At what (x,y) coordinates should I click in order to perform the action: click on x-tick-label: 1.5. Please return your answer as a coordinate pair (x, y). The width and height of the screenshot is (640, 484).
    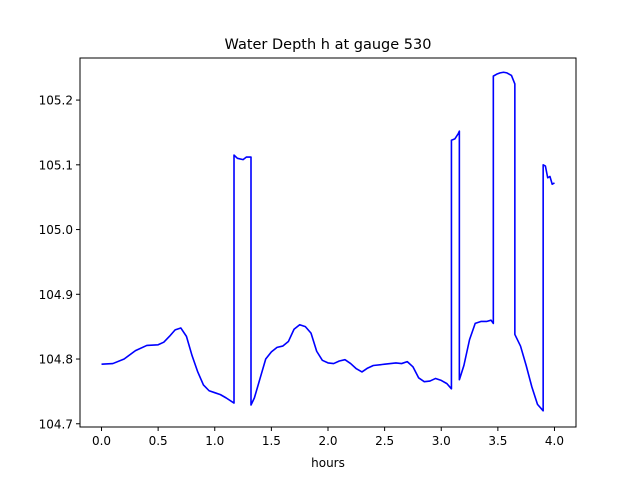
    Looking at the image, I should click on (271, 441).